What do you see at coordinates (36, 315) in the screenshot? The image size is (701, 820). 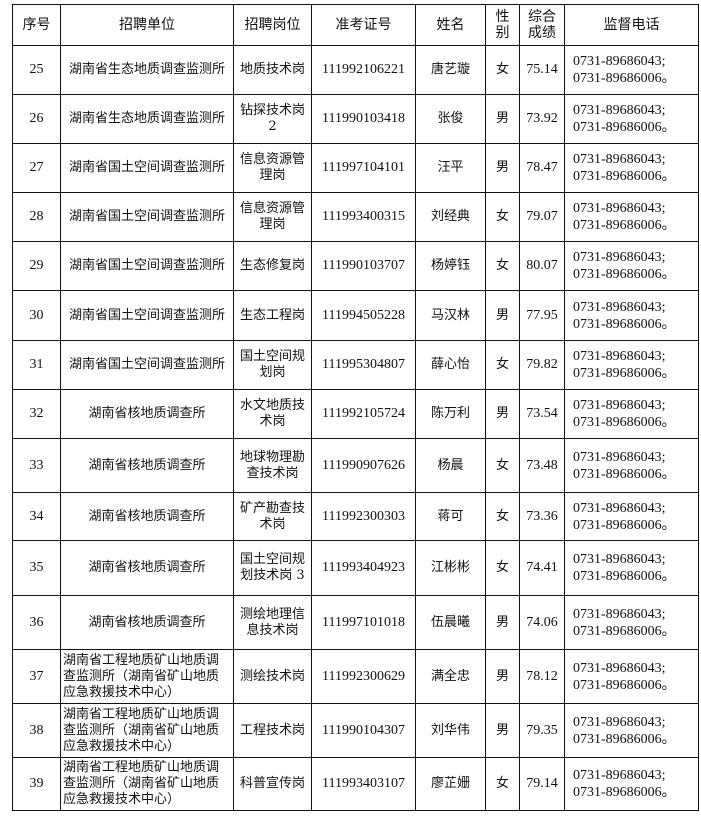 I see `row-number: 30` at bounding box center [36, 315].